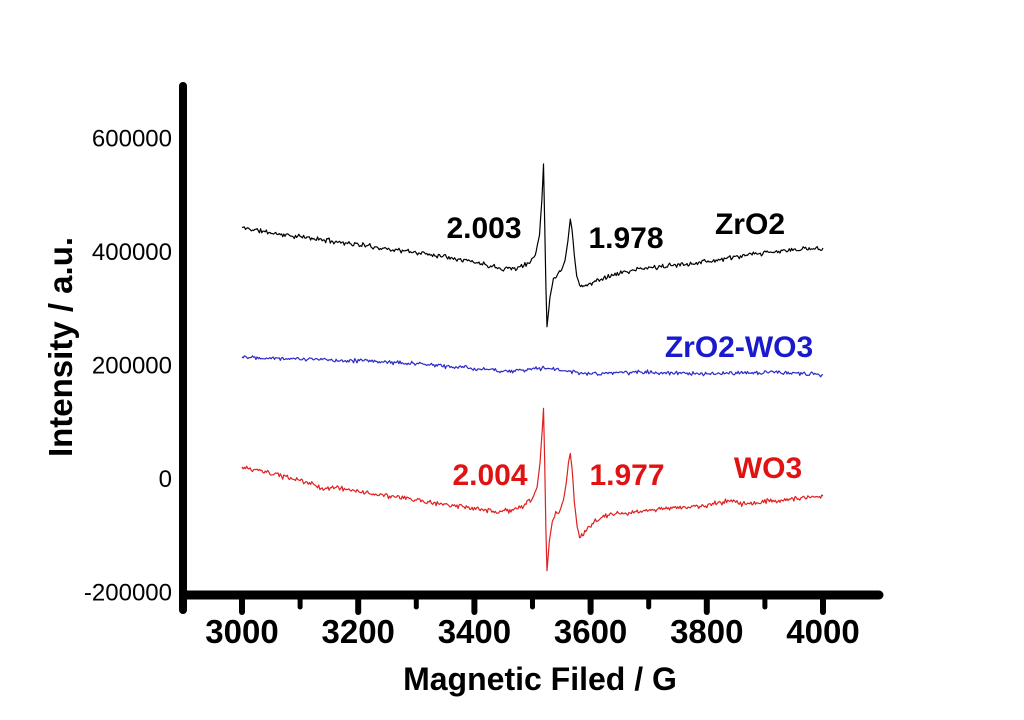 The width and height of the screenshot is (1024, 720). I want to click on y-axis-title: Intensity / a.u., so click(60, 347).